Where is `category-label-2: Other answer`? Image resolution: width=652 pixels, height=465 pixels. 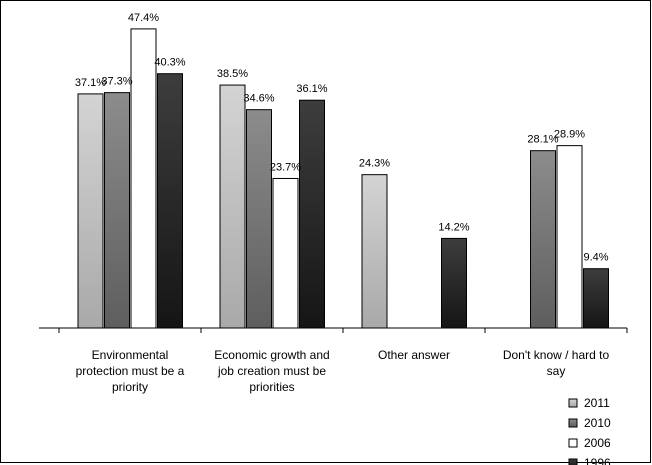 category-label-2: Other answer is located at coordinates (414, 355).